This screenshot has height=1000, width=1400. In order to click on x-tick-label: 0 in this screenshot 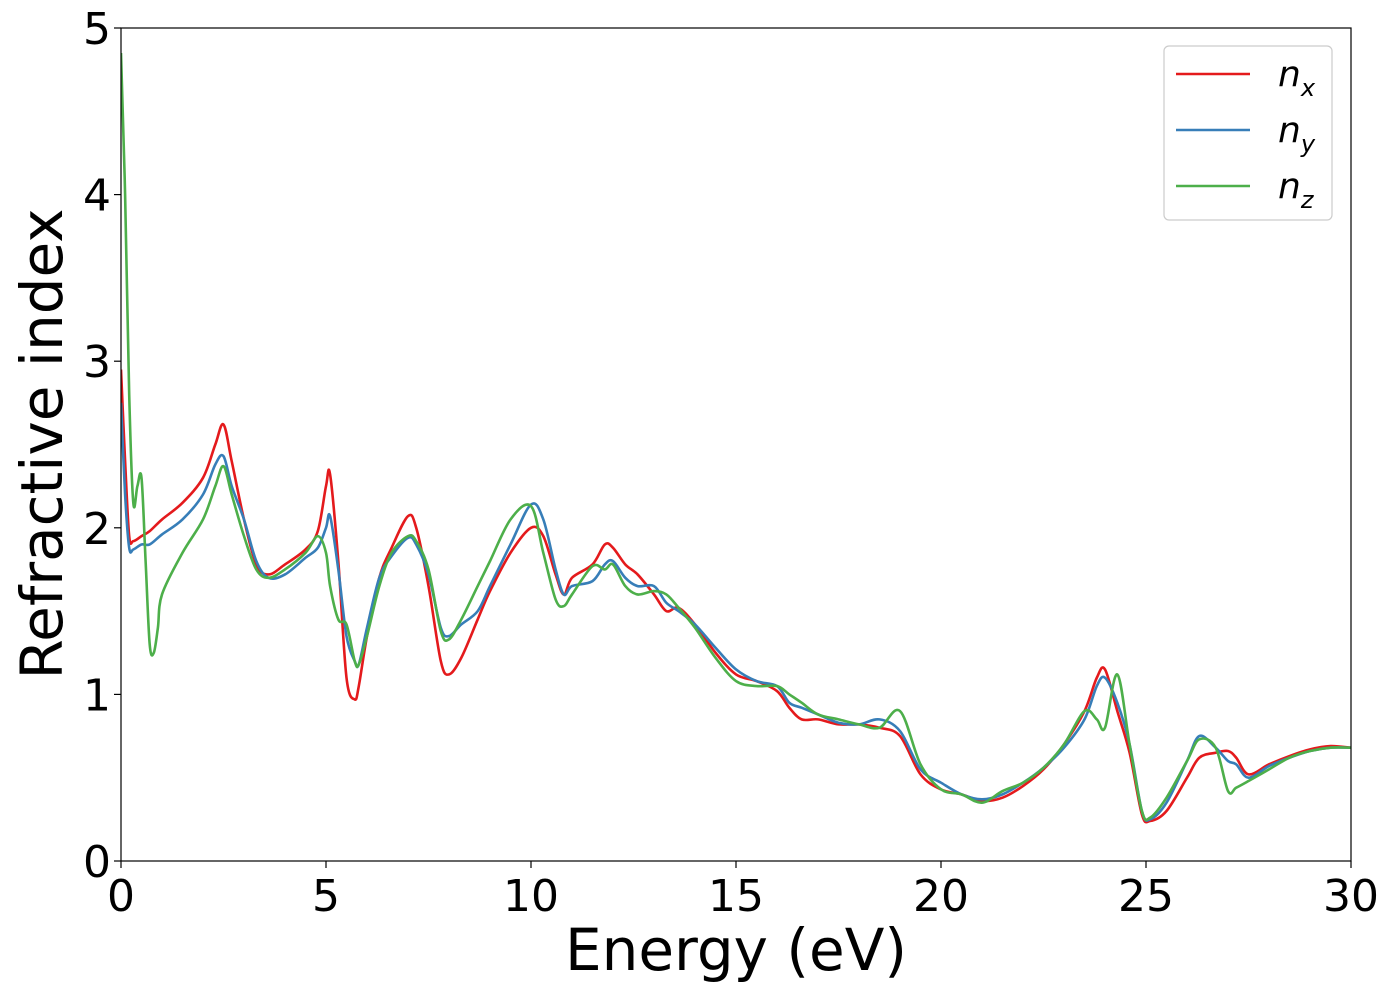, I will do `click(121, 896)`.